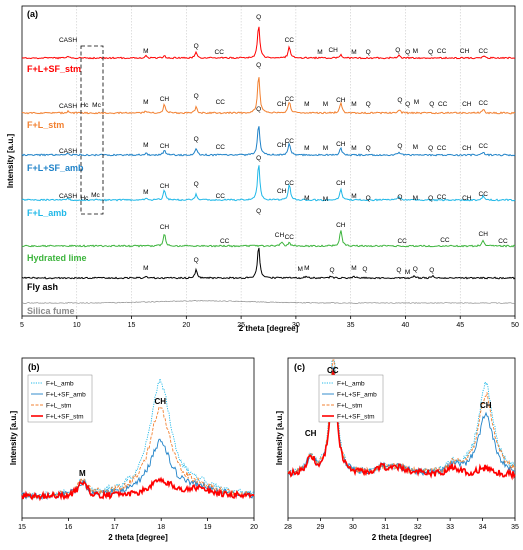  Describe the element at coordinates (47, 213) in the screenshot. I see `series-label: F+L_amb` at that location.